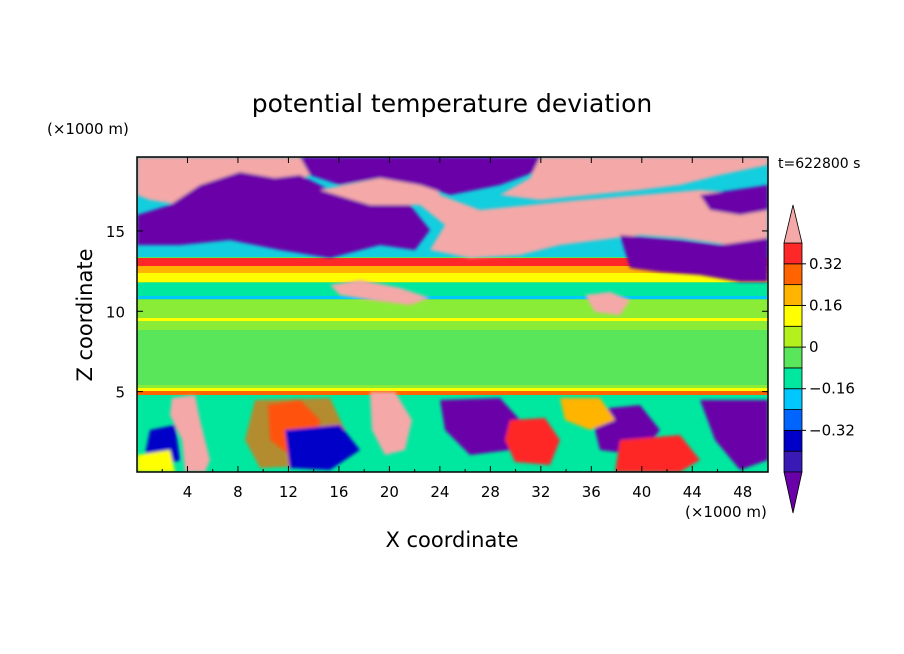 This screenshot has height=654, width=904. Describe the element at coordinates (490, 492) in the screenshot. I see `x-tick-label: 28` at that location.